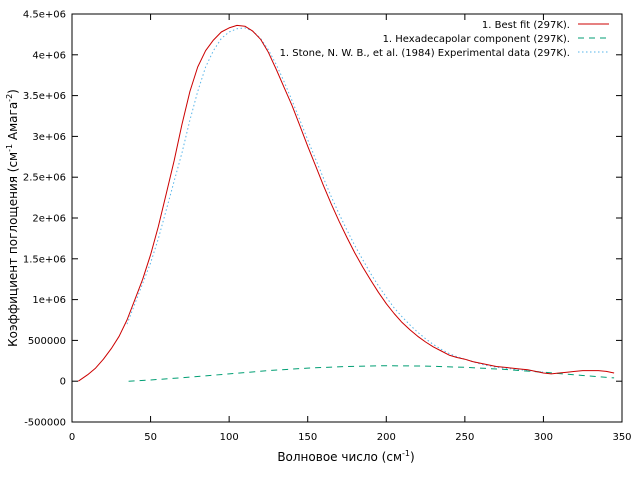 The height and width of the screenshot is (480, 640). I want to click on y-tick-label-3: 1e+06, so click(49, 300).